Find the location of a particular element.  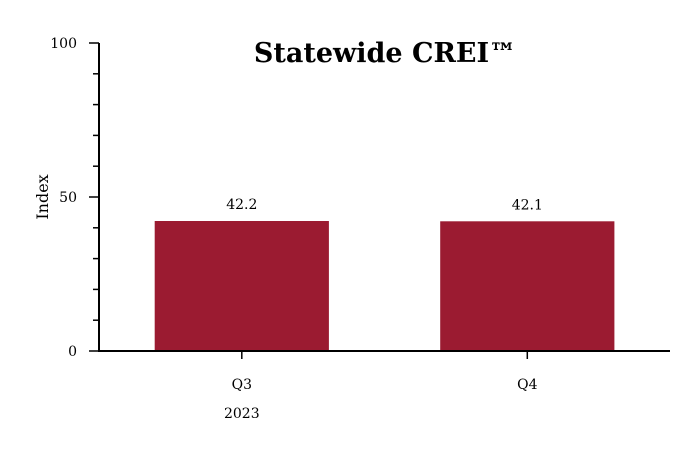

bar-q3 is located at coordinates (241, 286).